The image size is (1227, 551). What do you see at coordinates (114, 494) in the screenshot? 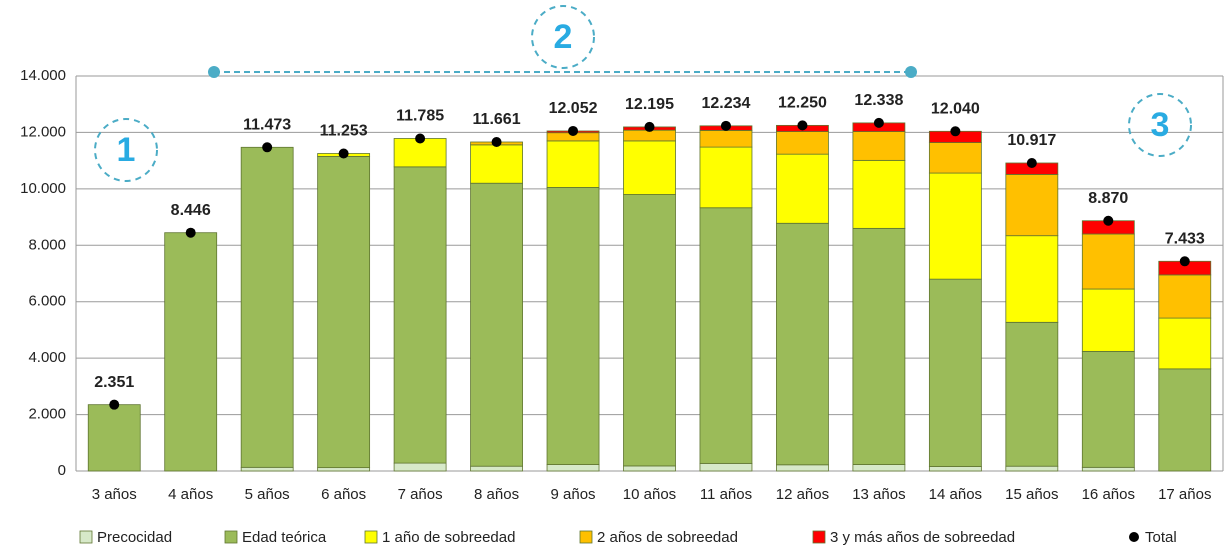
I see `x-tick-label: 3 años` at bounding box center [114, 494].